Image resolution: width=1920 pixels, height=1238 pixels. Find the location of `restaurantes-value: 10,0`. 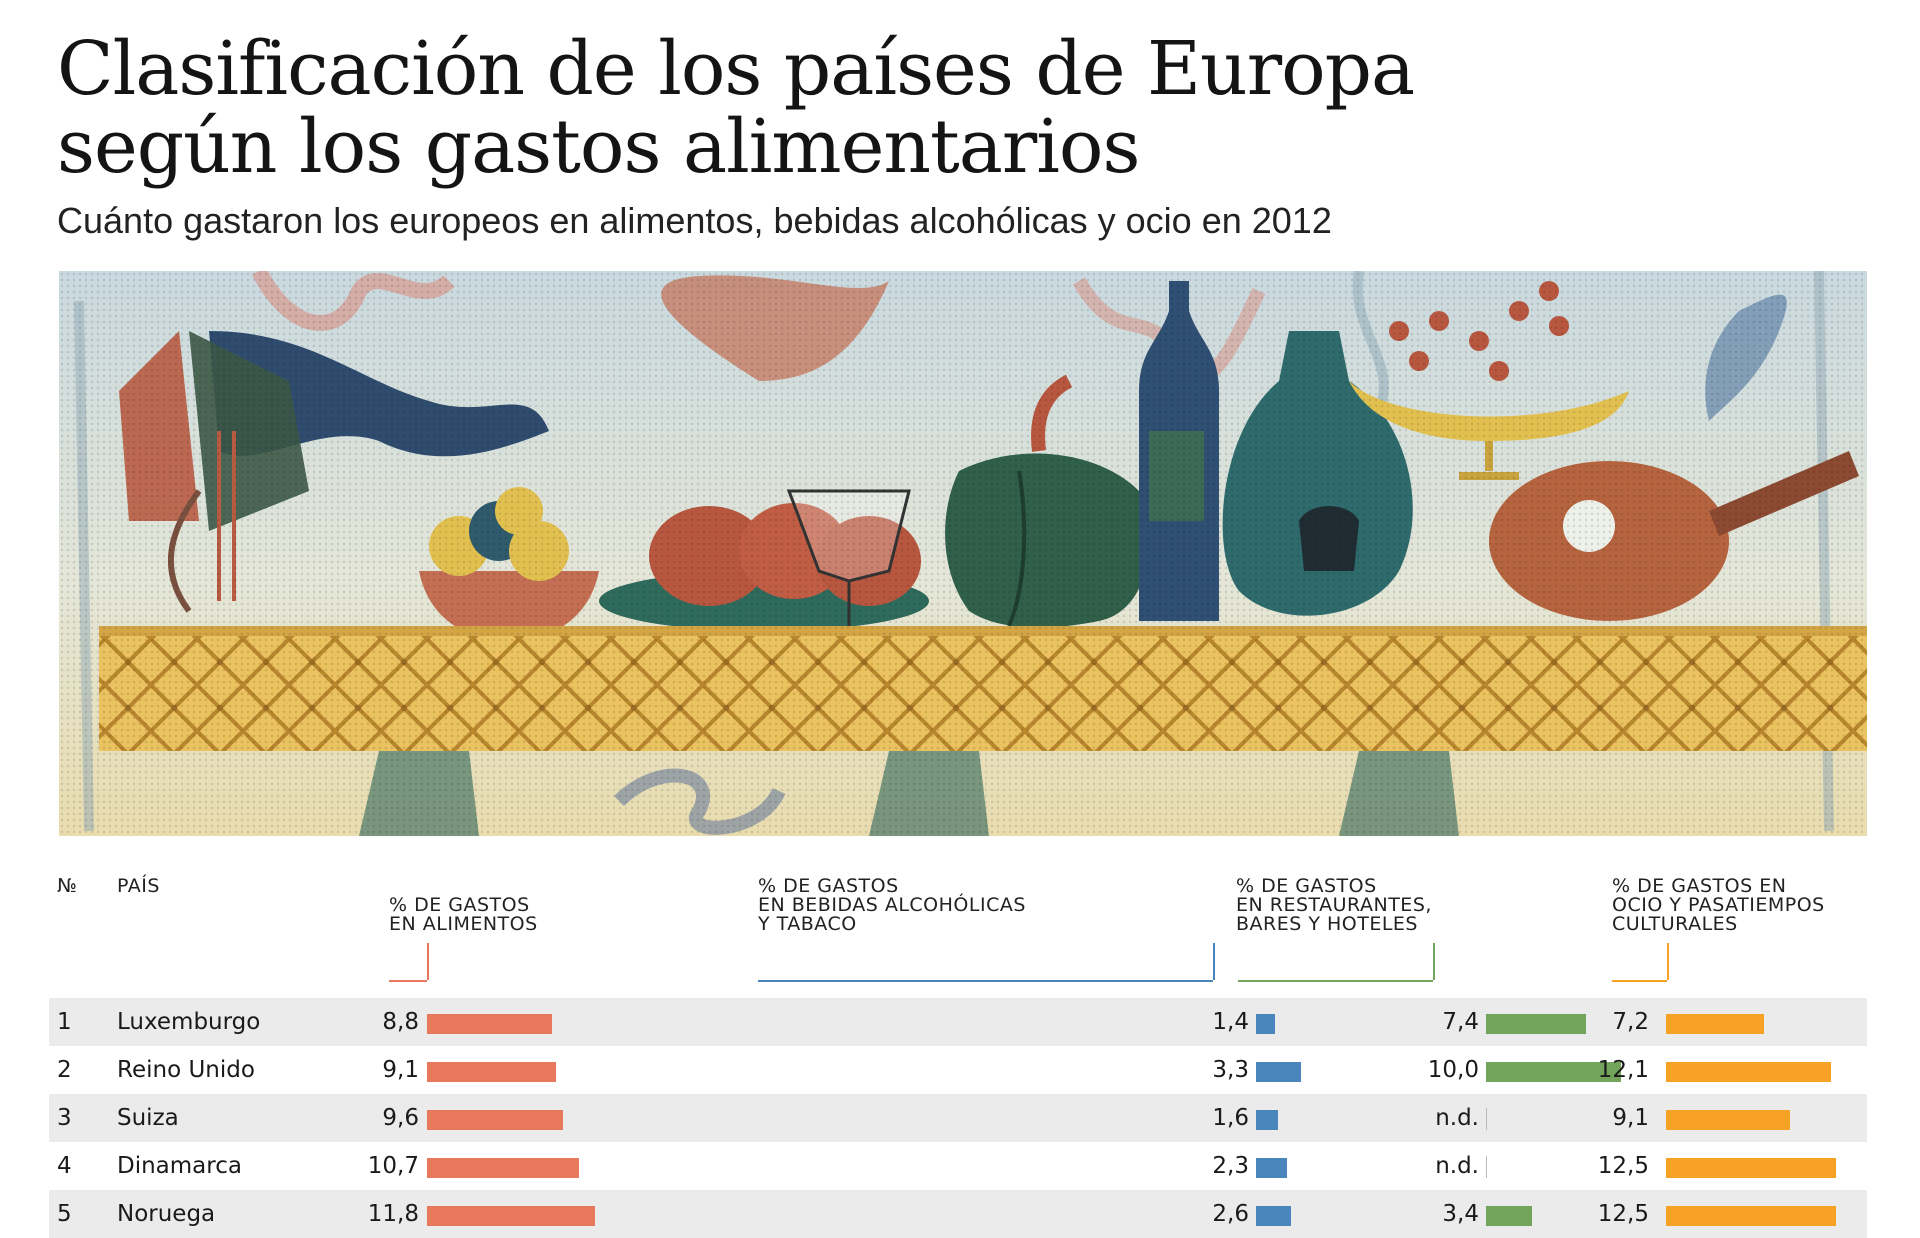

restaurantes-value: 10,0 is located at coordinates (1453, 1070).